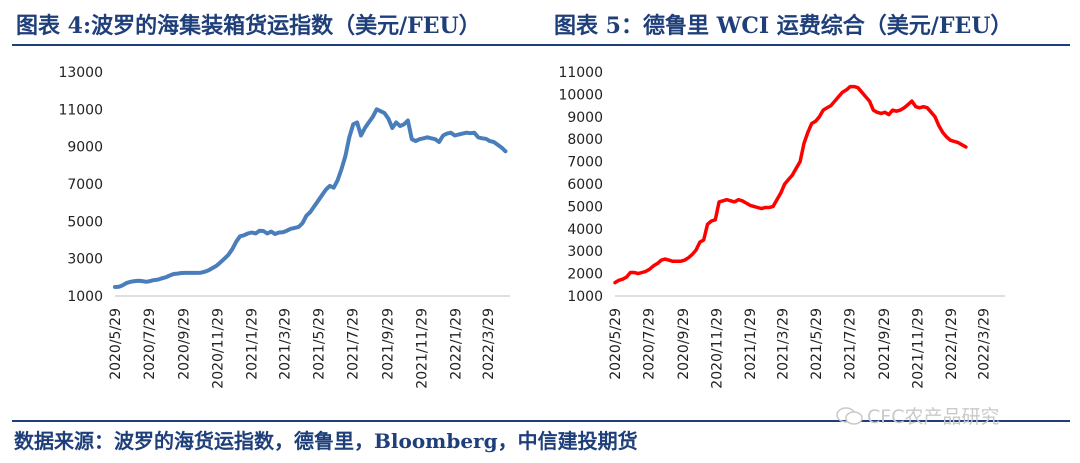 The height and width of the screenshot is (463, 1080). What do you see at coordinates (933, 417) in the screenshot?
I see `watermark-text: CFC农产品研究` at bounding box center [933, 417].